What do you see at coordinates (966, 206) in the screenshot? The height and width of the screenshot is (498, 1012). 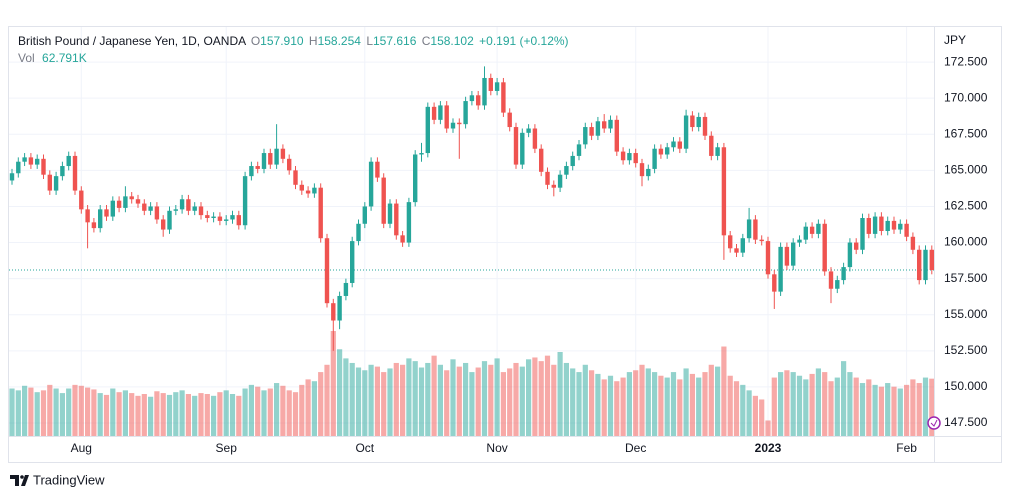 I see `y-tick-label: 162.500` at bounding box center [966, 206].